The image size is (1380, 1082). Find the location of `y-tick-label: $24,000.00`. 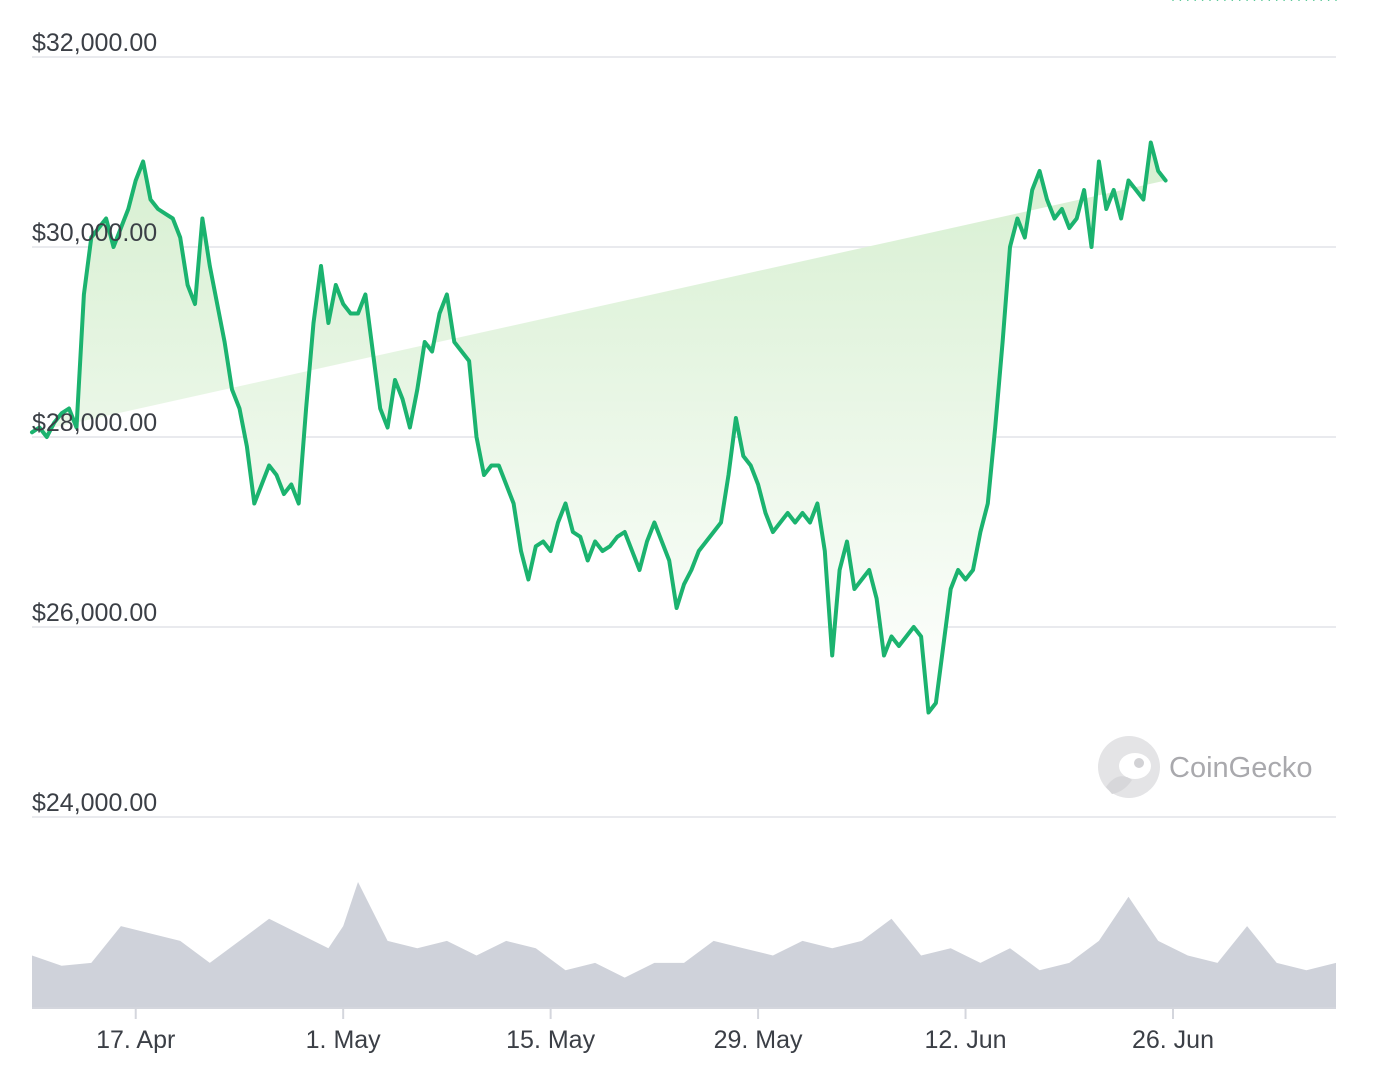

y-tick-label: $24,000.00 is located at coordinates (94, 803).